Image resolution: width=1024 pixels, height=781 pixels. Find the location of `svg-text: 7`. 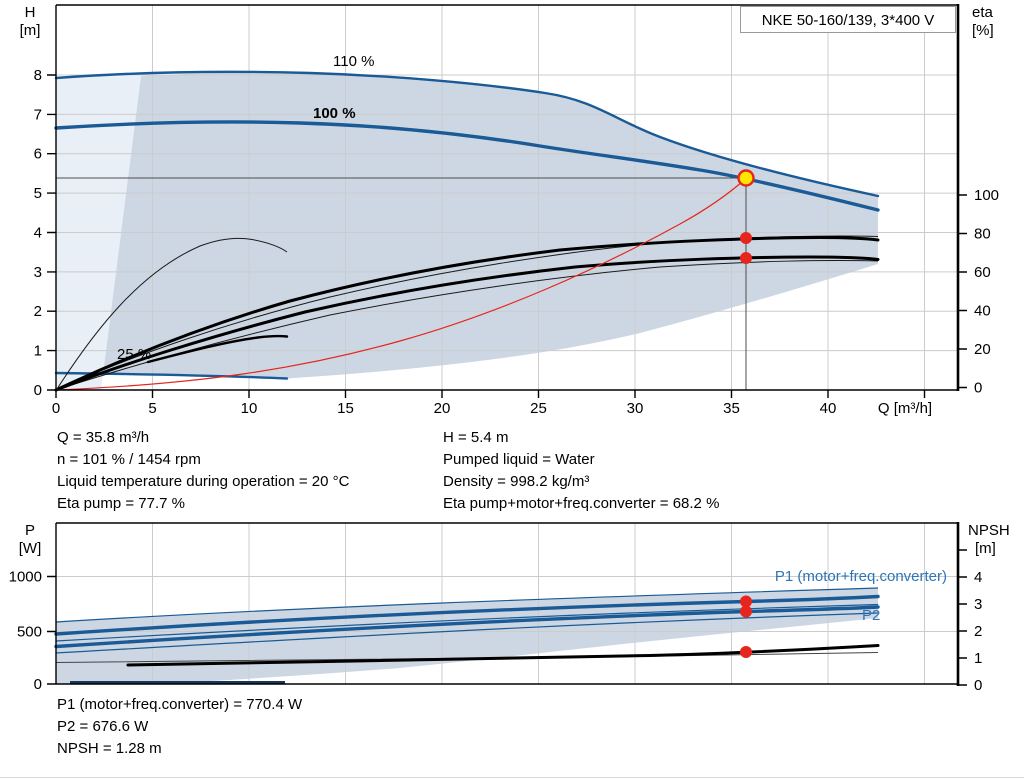

svg-text: 7 is located at coordinates (38, 114).